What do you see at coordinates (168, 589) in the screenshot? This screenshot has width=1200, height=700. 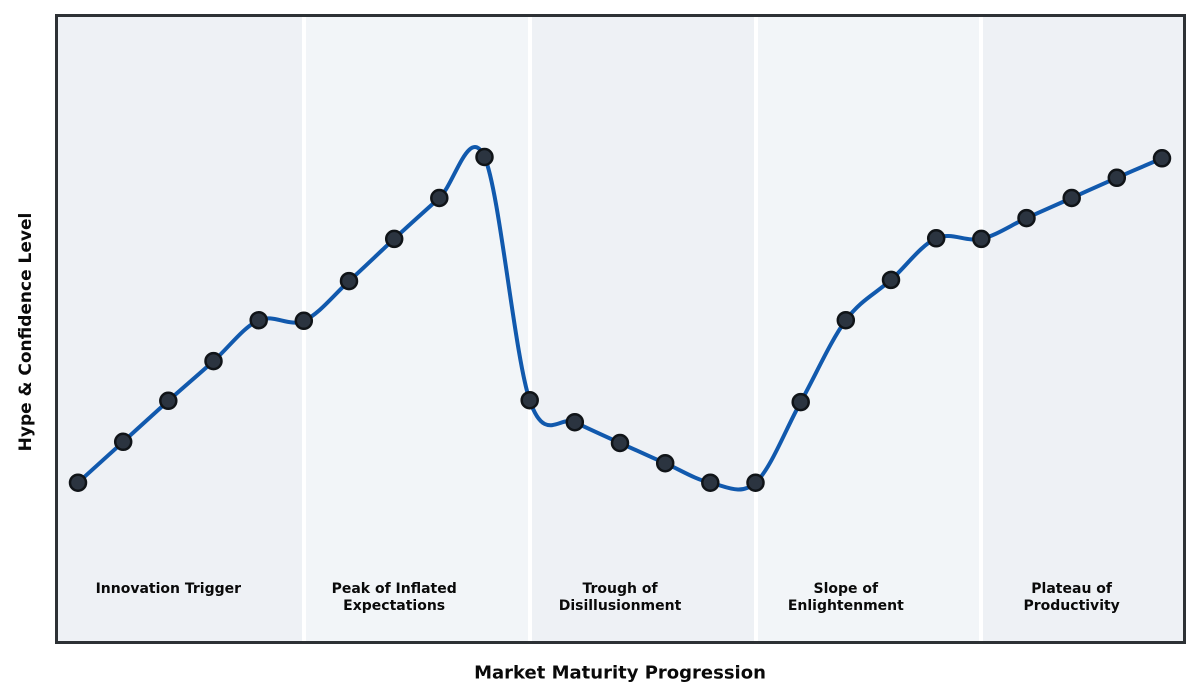 I see `phase-label-innovation-trigger: Innovation Trigger` at bounding box center [168, 589].